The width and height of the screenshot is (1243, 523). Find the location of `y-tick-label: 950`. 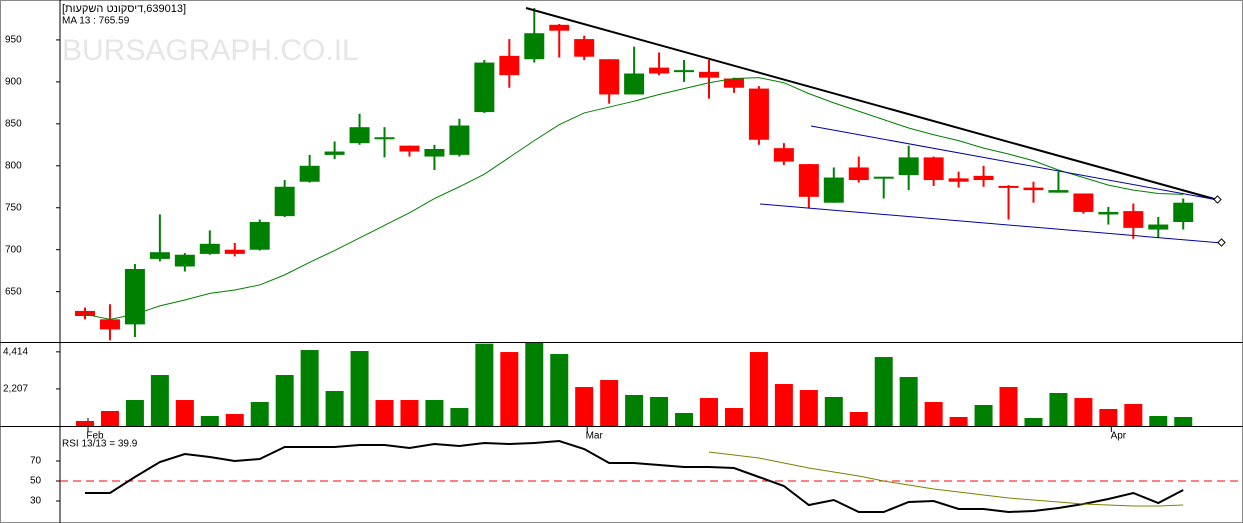

y-tick-label: 950 is located at coordinates (13, 40).